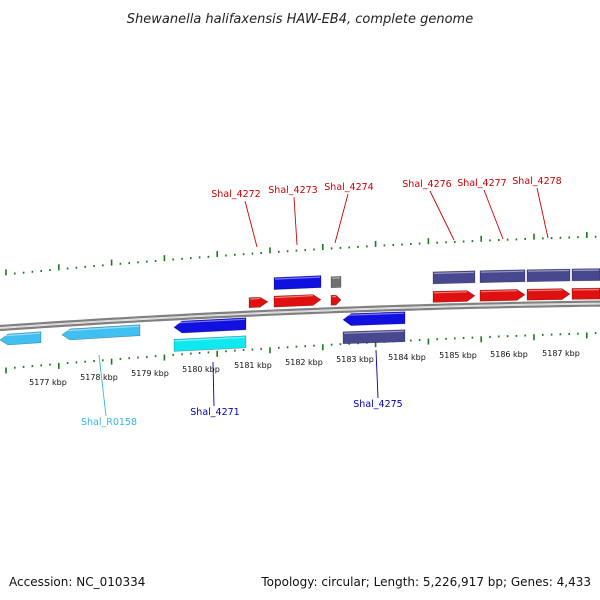  Describe the element at coordinates (109, 422) in the screenshot. I see `gene-label: Shal_R0158` at that location.